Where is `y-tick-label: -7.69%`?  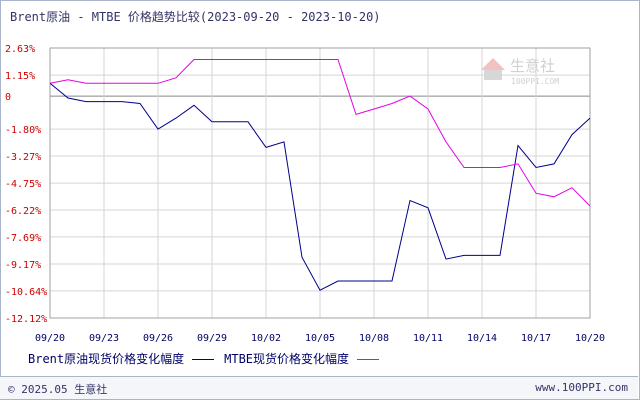 y-tick-label: -7.69% is located at coordinates (23, 238).